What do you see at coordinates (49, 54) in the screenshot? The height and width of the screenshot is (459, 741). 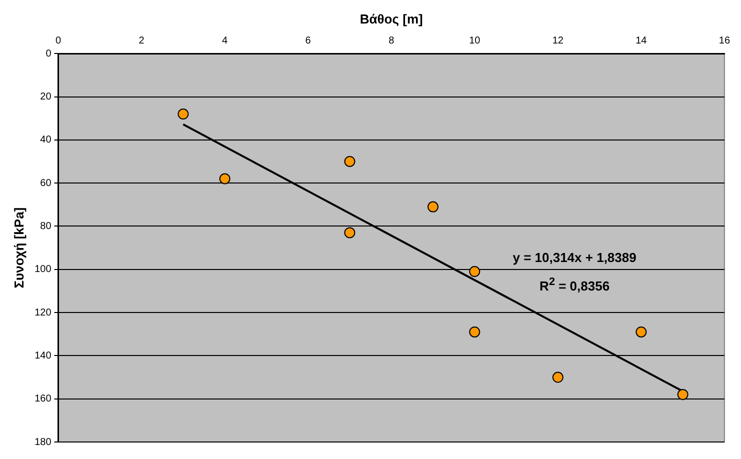 I see `y-tick-label: 0` at bounding box center [49, 54].